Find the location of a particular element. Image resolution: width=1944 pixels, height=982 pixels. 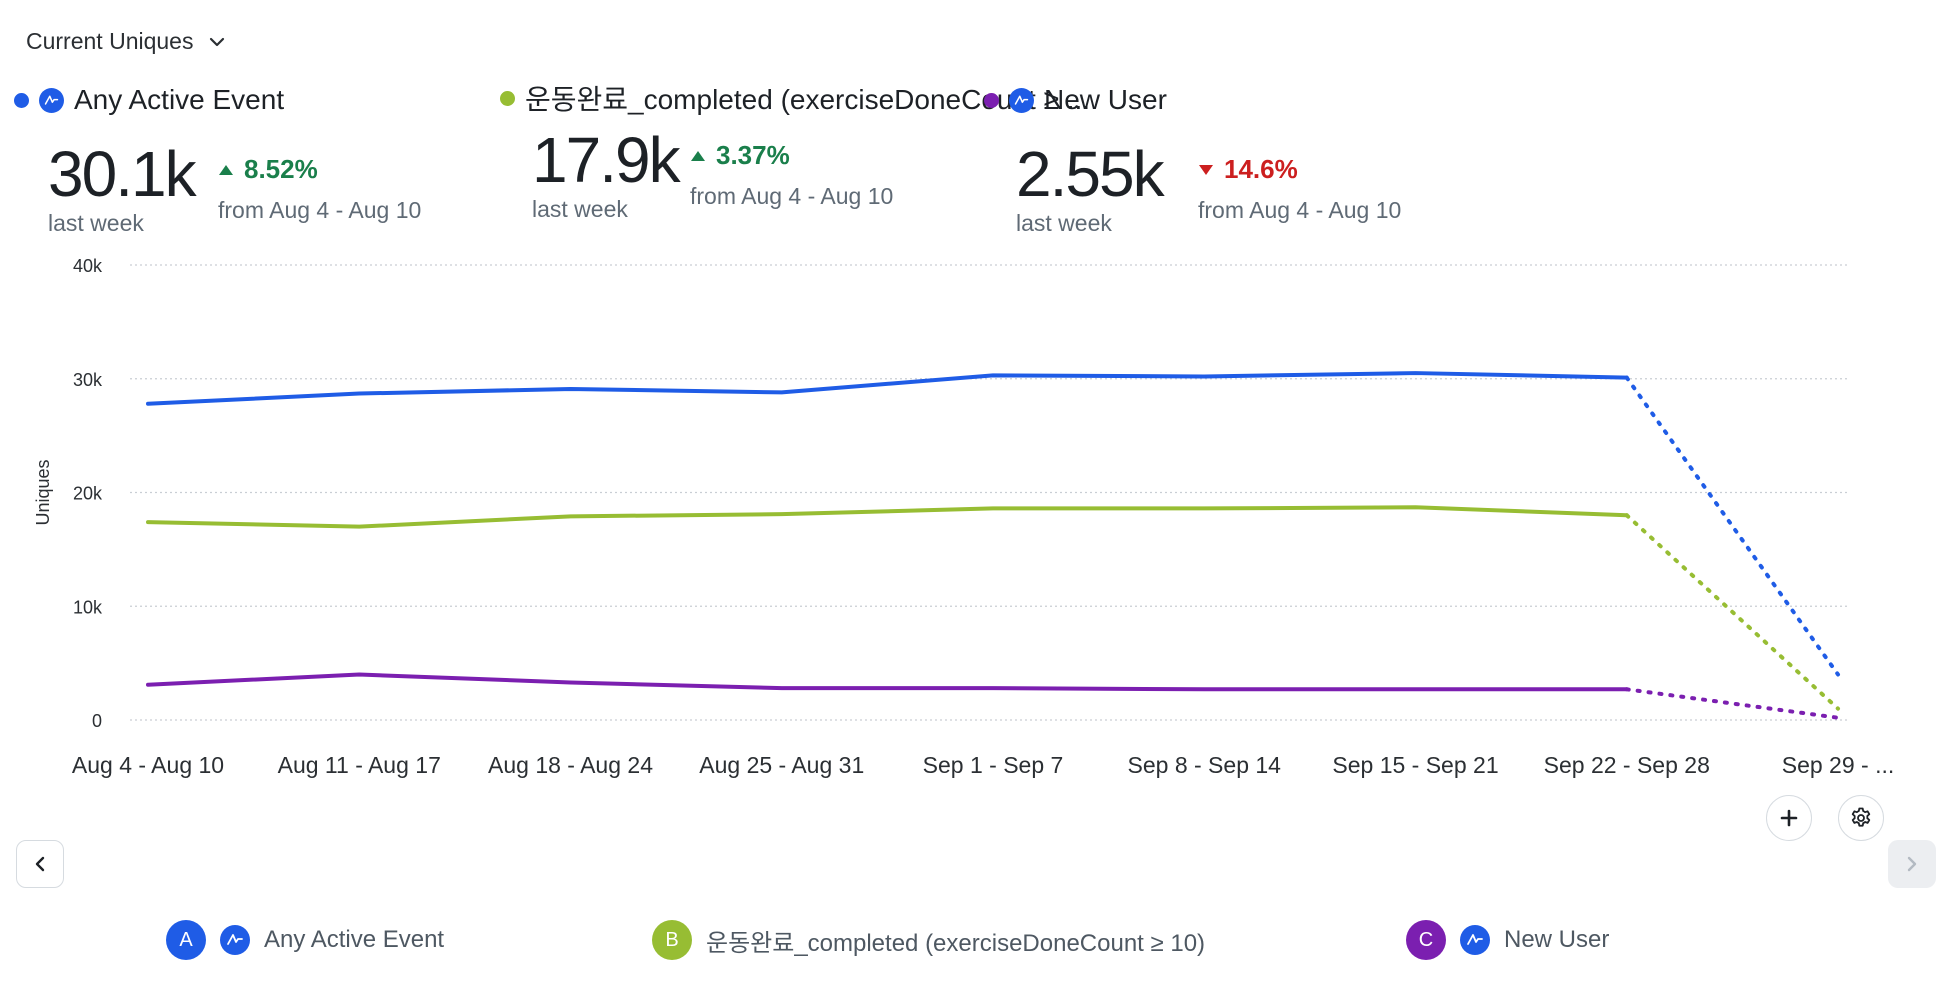

y-axis-label: Uniques is located at coordinates (43, 492).